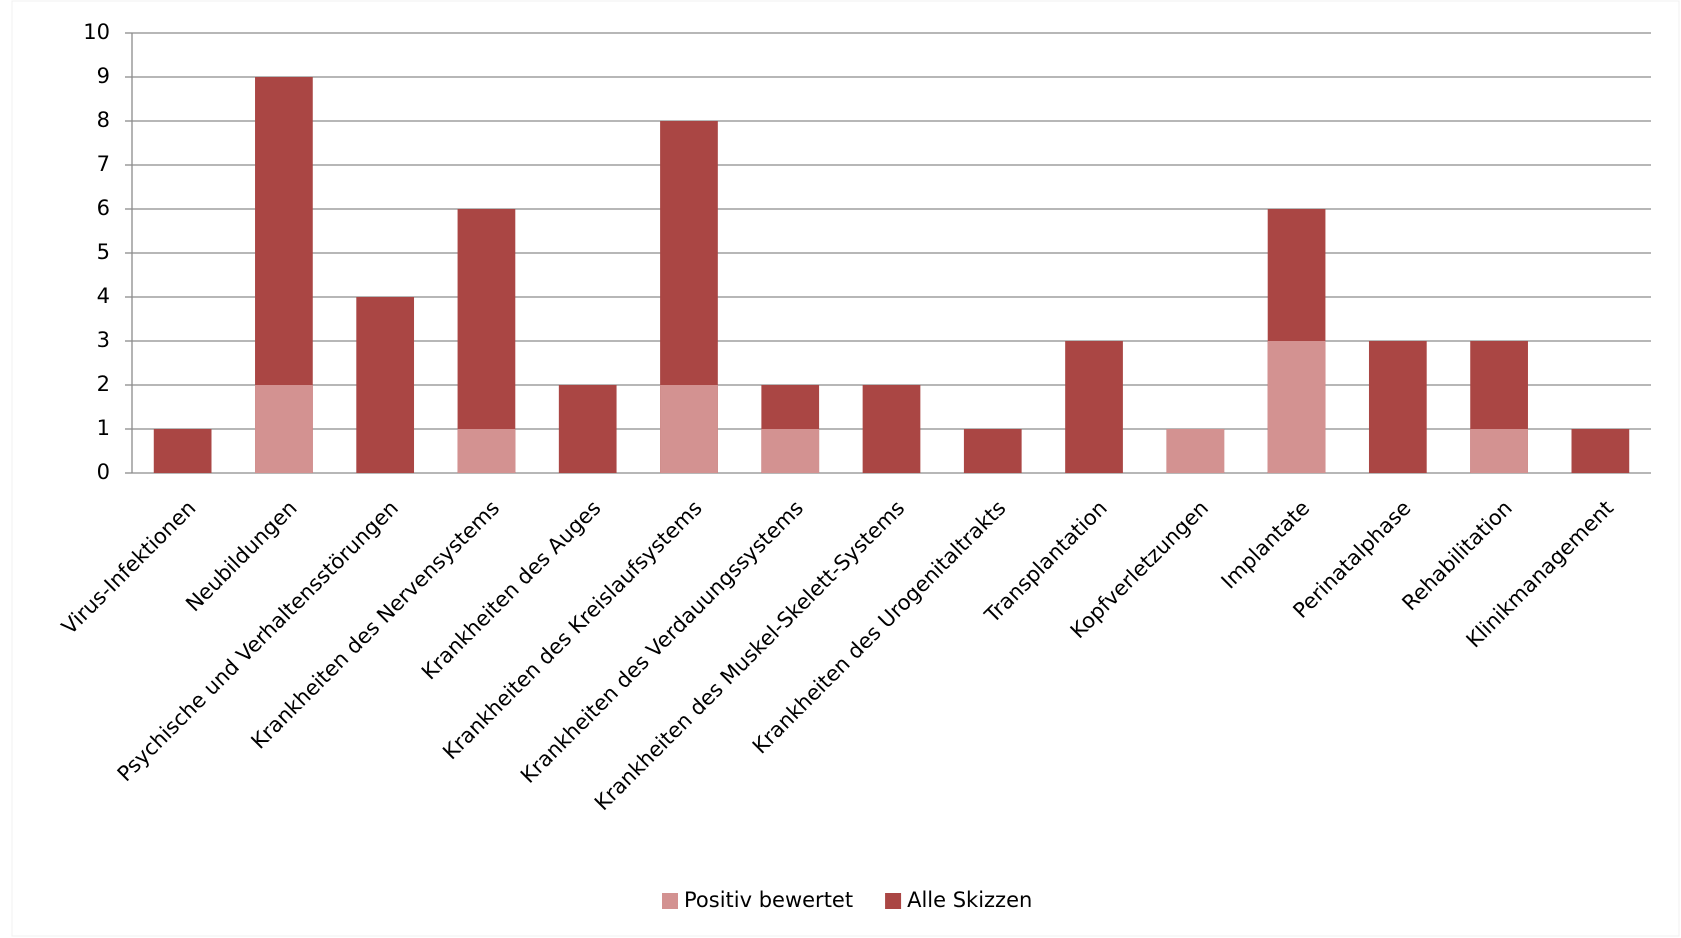 Image resolution: width=1681 pixels, height=938 pixels. What do you see at coordinates (96, 32) in the screenshot?
I see `y-tick-label: 10` at bounding box center [96, 32].